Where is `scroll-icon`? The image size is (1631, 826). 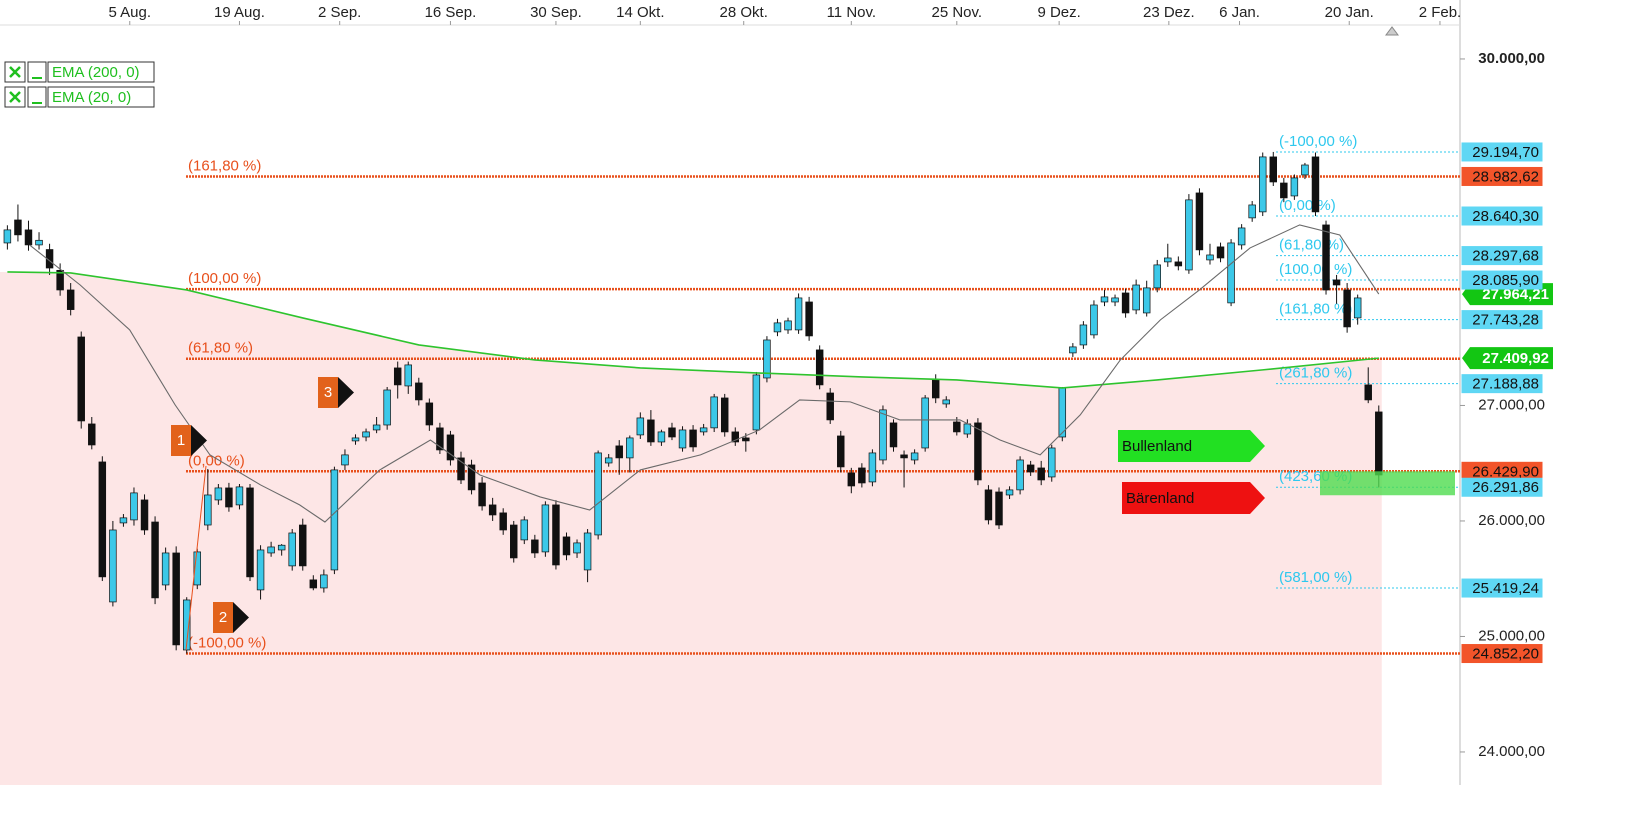
scroll-icon is located at coordinates (1392, 31).